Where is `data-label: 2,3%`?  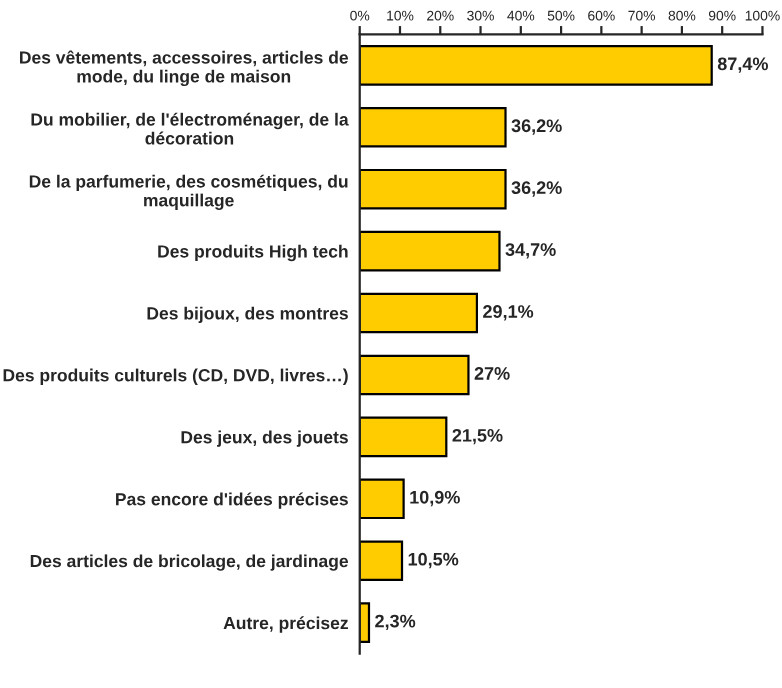
data-label: 2,3% is located at coordinates (395, 622).